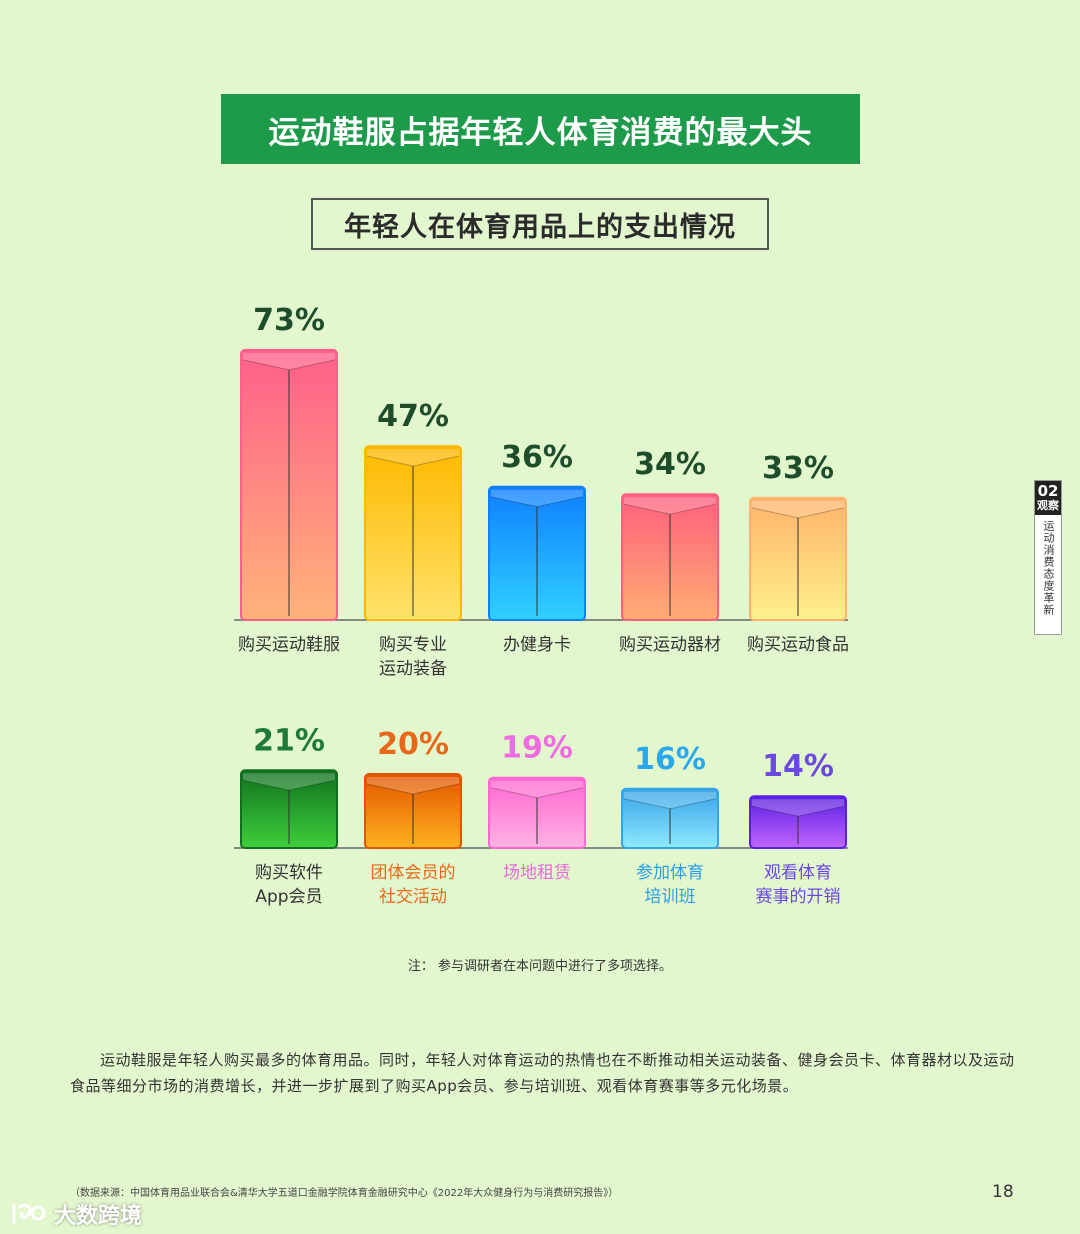 The width and height of the screenshot is (1080, 1234). I want to click on value-label: 47%, so click(413, 416).